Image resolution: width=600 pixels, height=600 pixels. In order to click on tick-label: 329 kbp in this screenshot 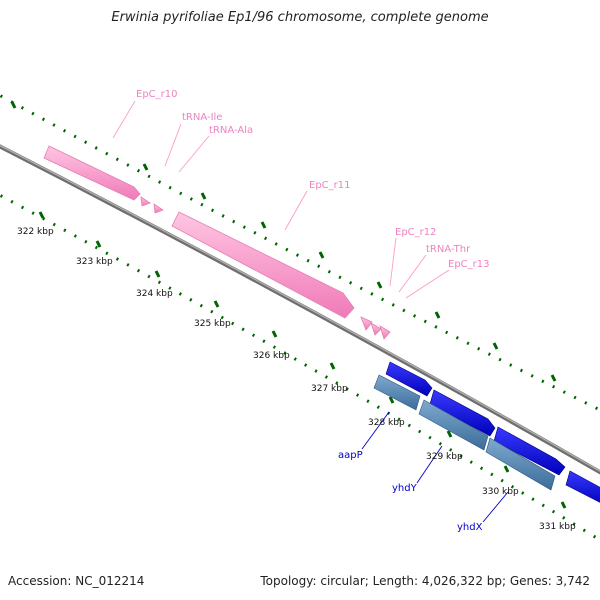, I will do `click(444, 457)`.